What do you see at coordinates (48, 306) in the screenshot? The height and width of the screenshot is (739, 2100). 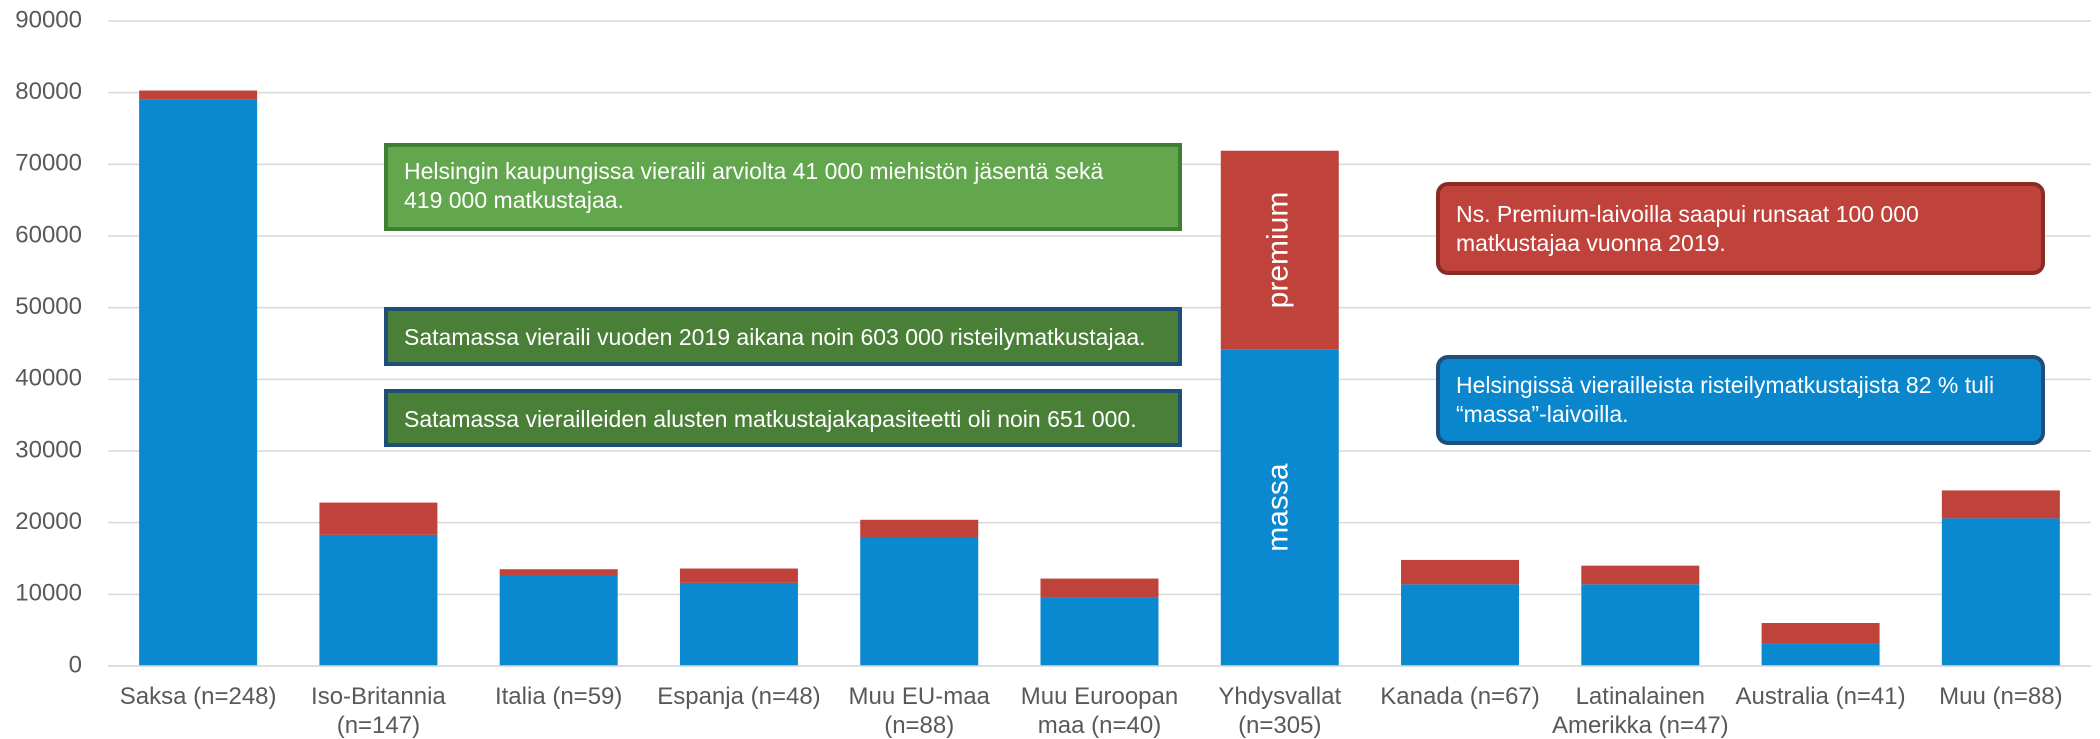 I see `y-tick-label: 50000` at bounding box center [48, 306].